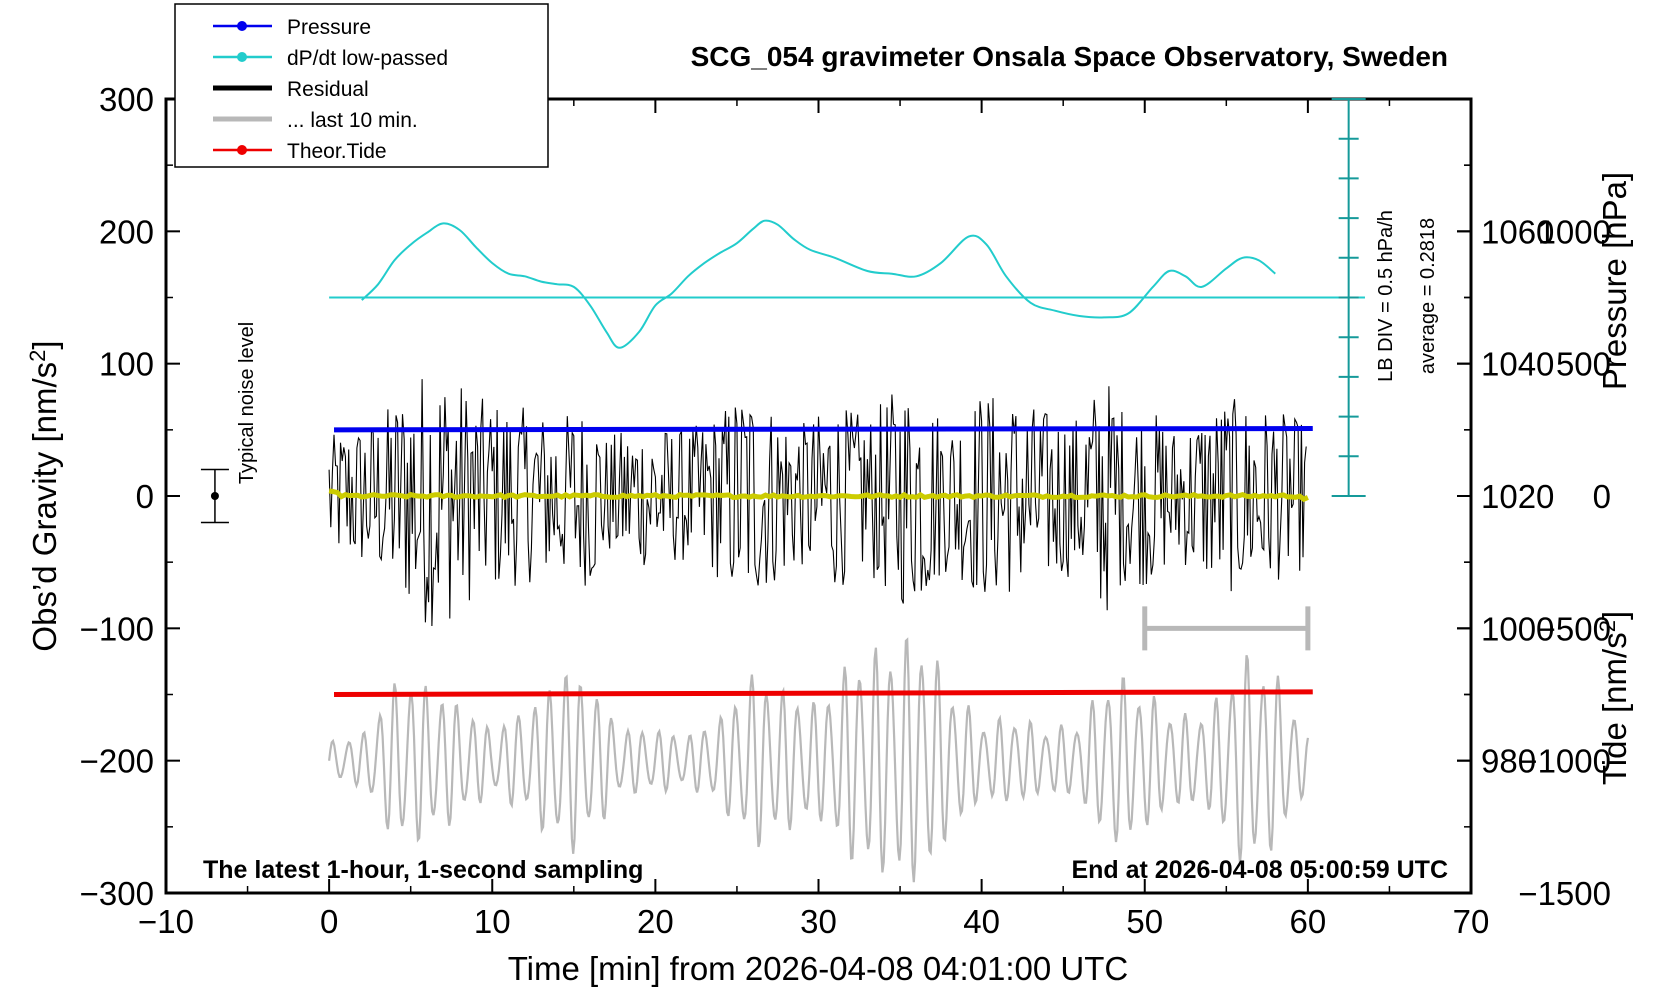  I want to click on residual-line, so click(817, 503).